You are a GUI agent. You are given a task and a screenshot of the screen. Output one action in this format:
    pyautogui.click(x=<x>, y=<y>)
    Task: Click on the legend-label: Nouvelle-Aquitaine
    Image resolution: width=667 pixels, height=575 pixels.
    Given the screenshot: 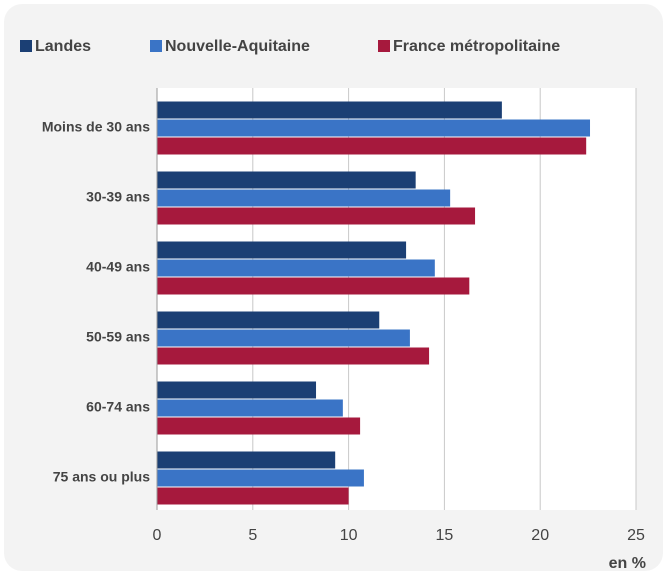 What is the action you would take?
    pyautogui.click(x=237, y=46)
    